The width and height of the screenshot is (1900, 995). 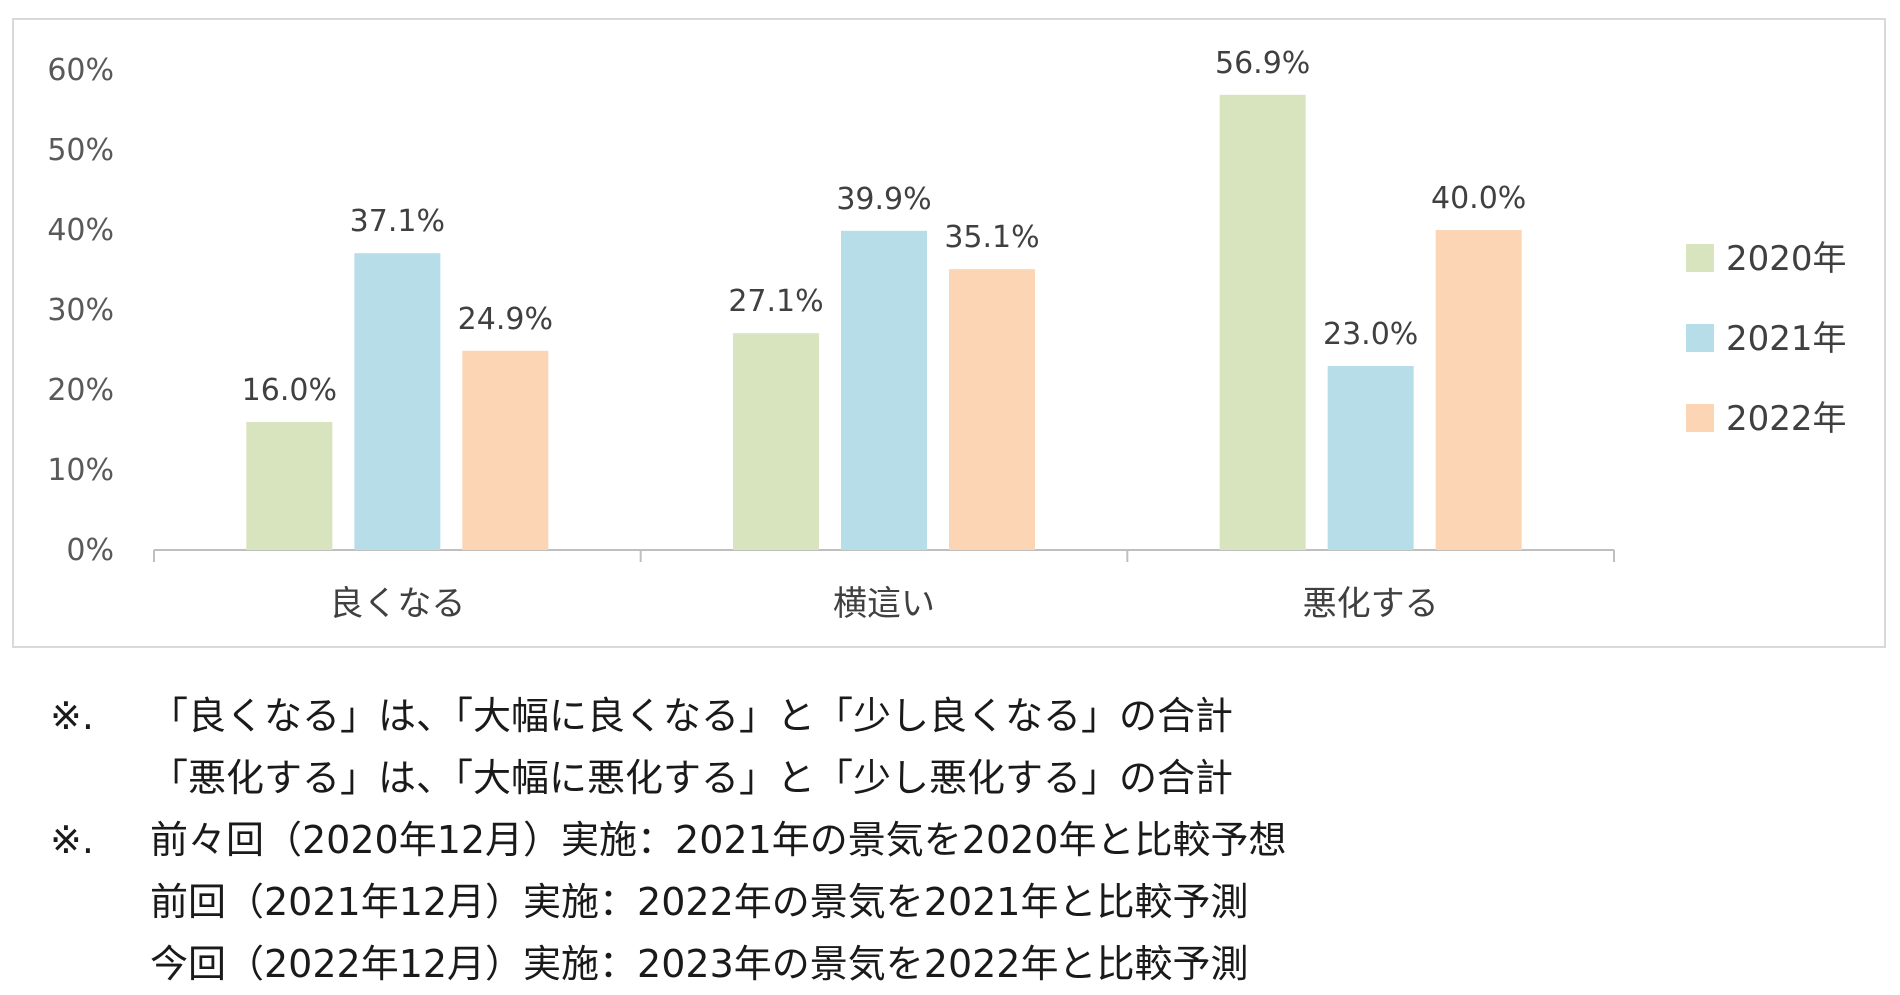 What do you see at coordinates (90, 550) in the screenshot?
I see `y-tick-label: 0%` at bounding box center [90, 550].